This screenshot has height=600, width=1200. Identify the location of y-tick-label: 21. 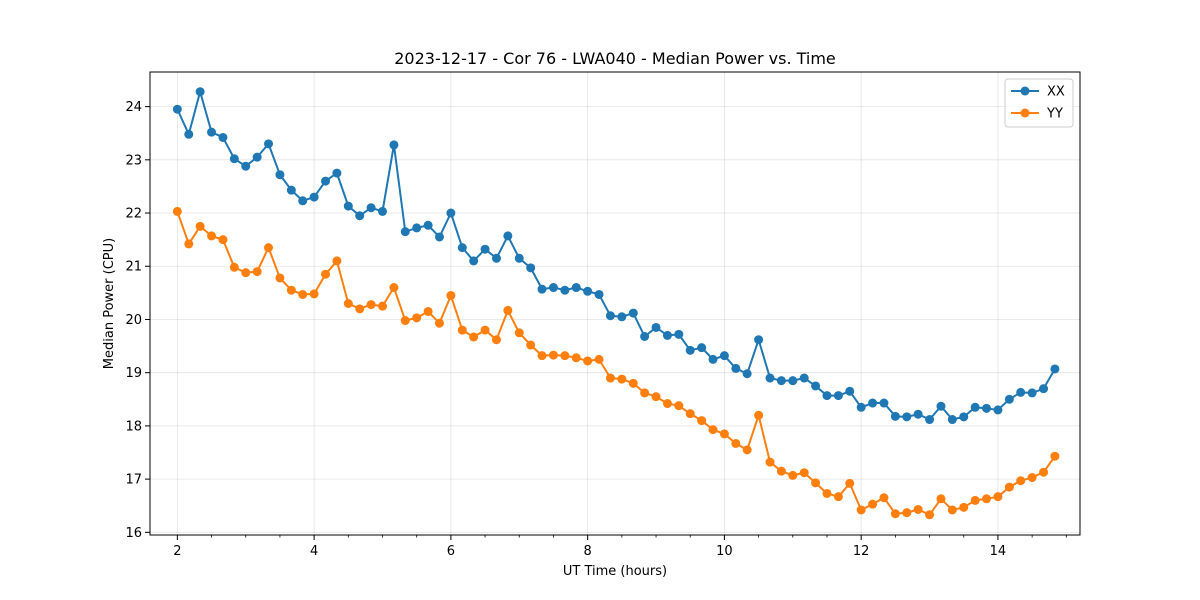
(133, 267).